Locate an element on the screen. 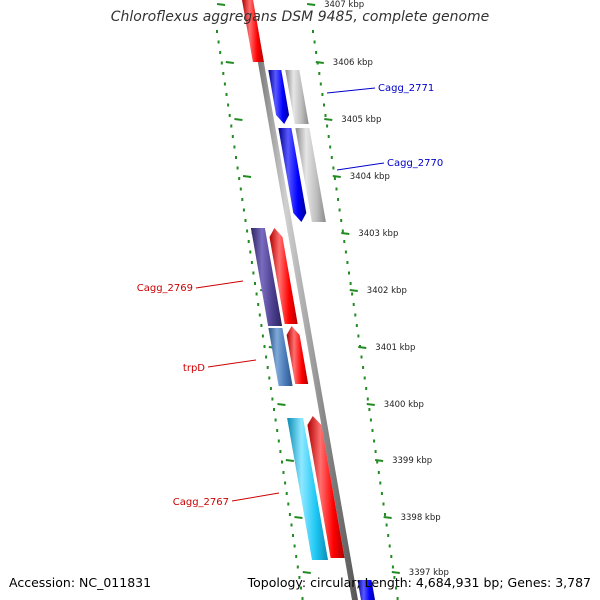 This screenshot has width=600, height=600. tick-label: 3401 kbp is located at coordinates (395, 348).